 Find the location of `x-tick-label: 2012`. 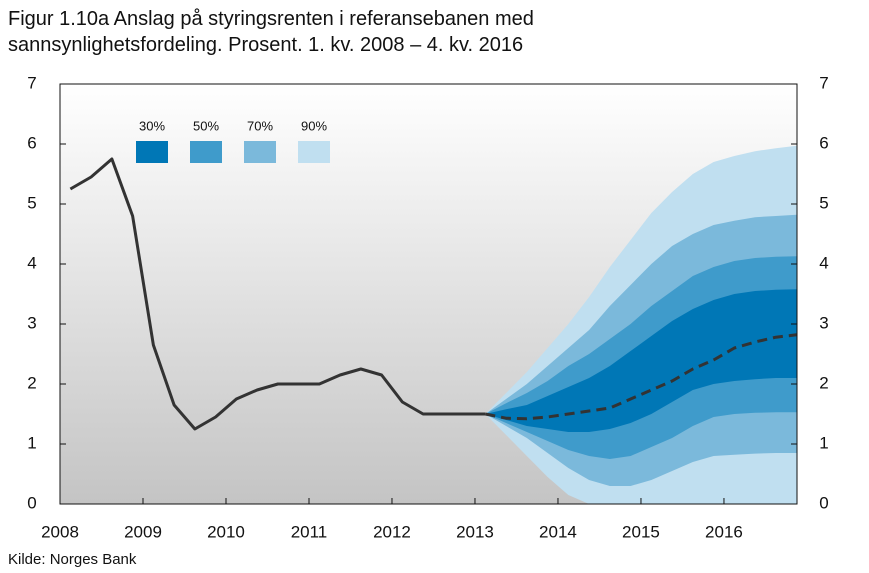

x-tick-label: 2012 is located at coordinates (392, 531).